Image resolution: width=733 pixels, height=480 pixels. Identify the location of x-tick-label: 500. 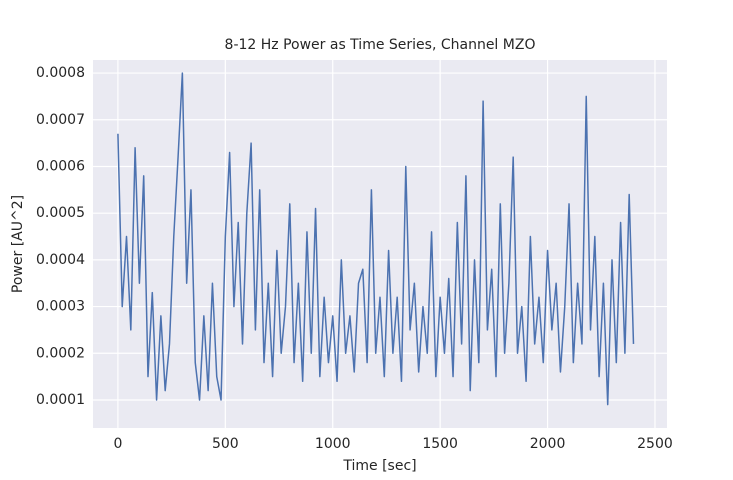
(225, 444).